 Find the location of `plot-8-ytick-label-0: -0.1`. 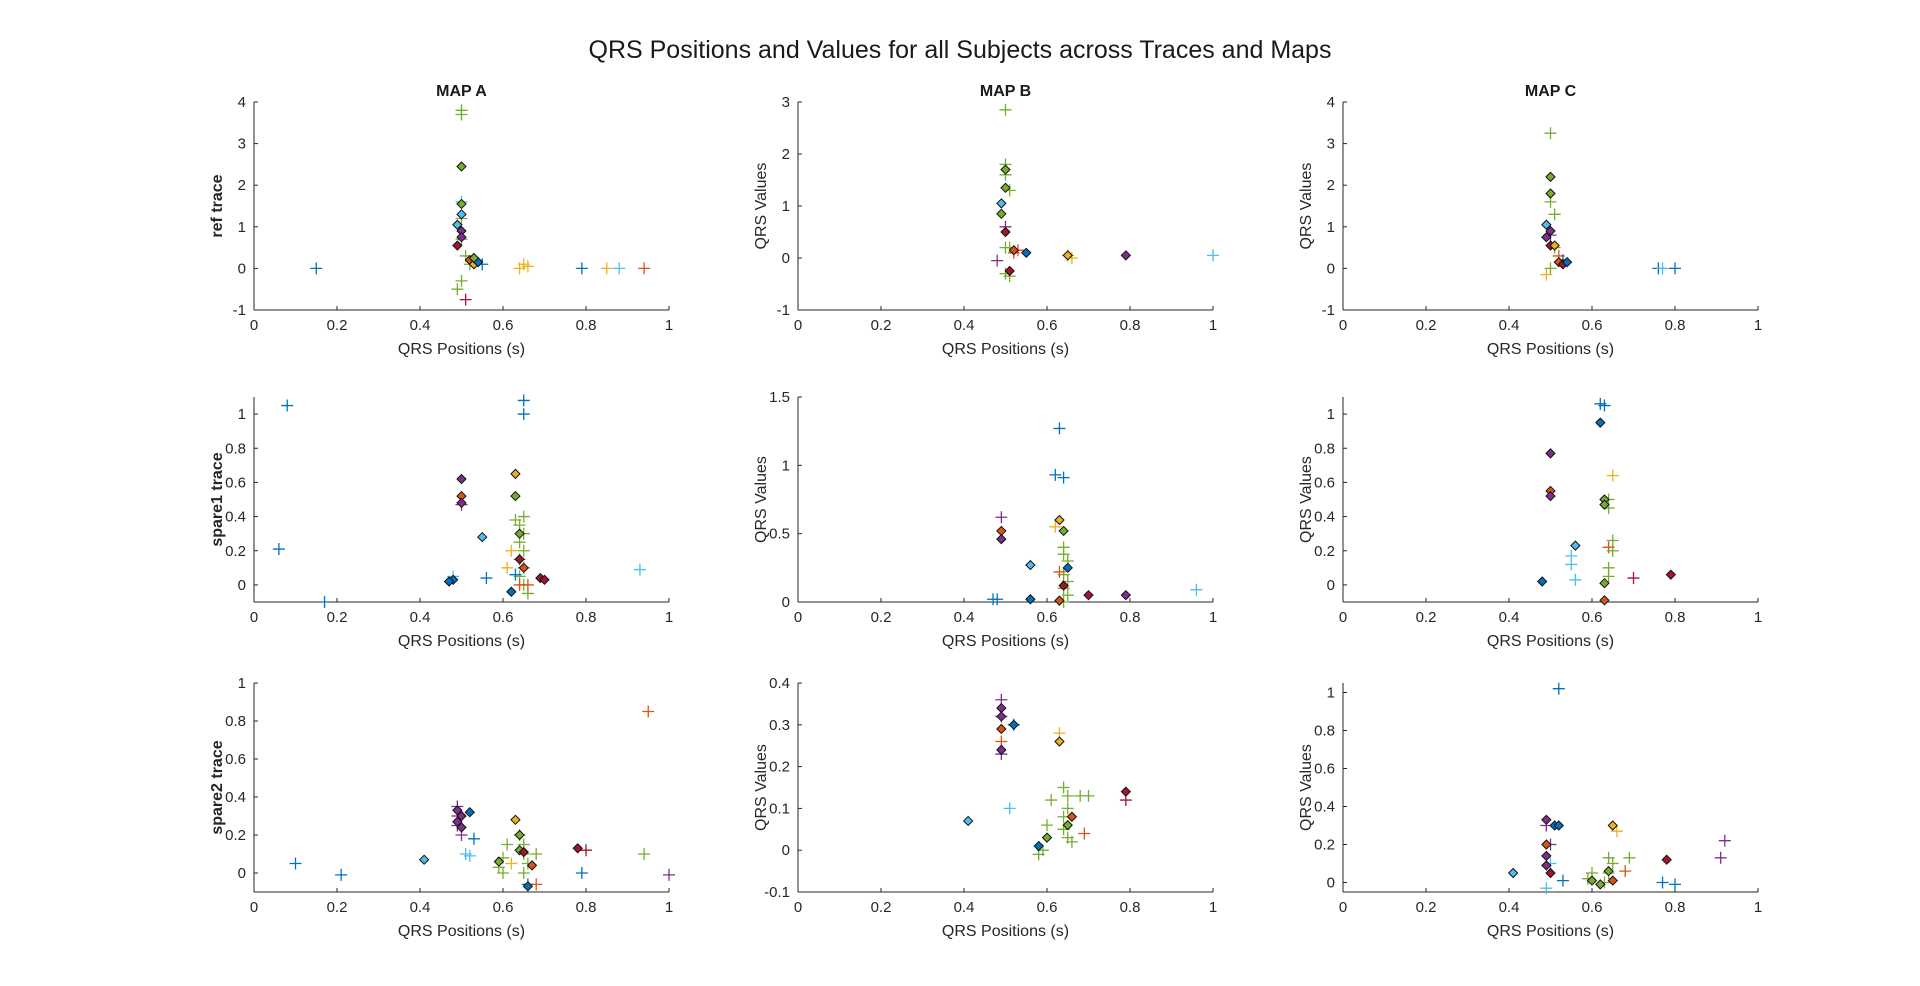

plot-8-ytick-label-0: -0.1 is located at coordinates (777, 892).